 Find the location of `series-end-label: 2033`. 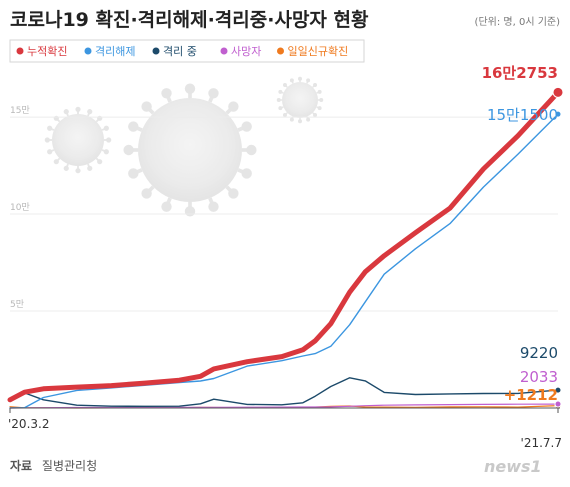

series-end-label: 2033 is located at coordinates (539, 377).